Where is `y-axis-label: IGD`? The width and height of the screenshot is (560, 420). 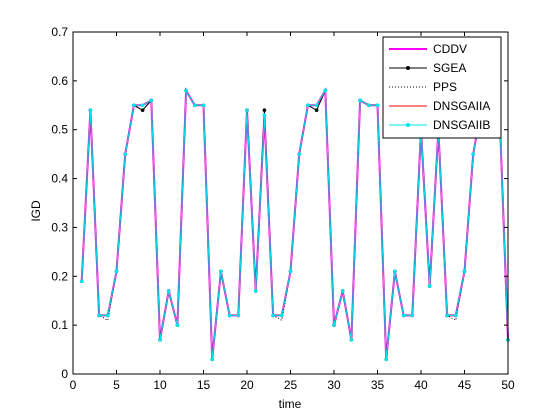
y-axis-label: IGD is located at coordinates (36, 211).